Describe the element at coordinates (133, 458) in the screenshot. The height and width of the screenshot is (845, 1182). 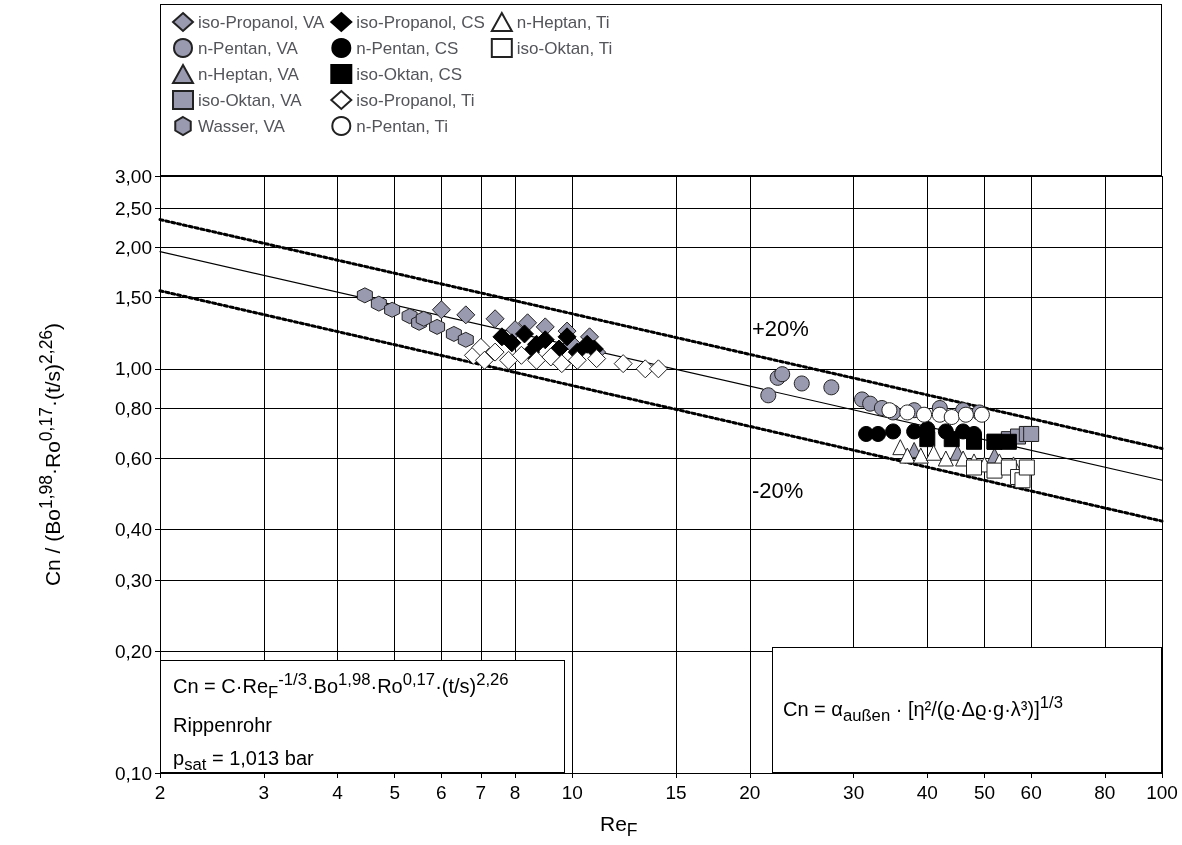
I see `y-tick-label: 0,60` at that location.